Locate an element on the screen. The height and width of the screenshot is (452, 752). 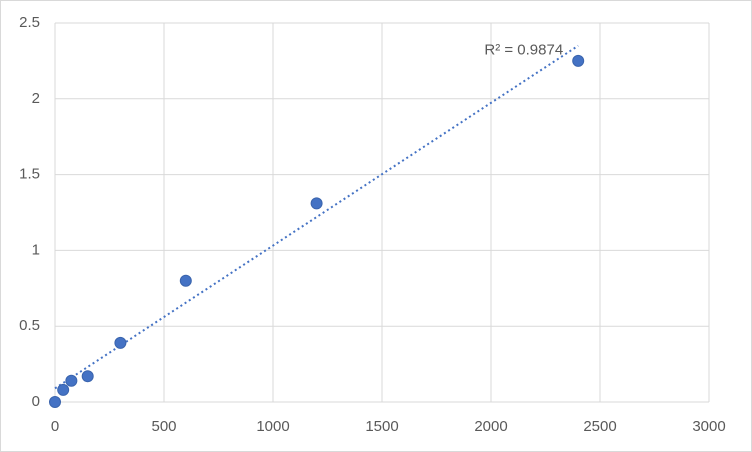
y-tick-label: 0.5 is located at coordinates (29, 325).